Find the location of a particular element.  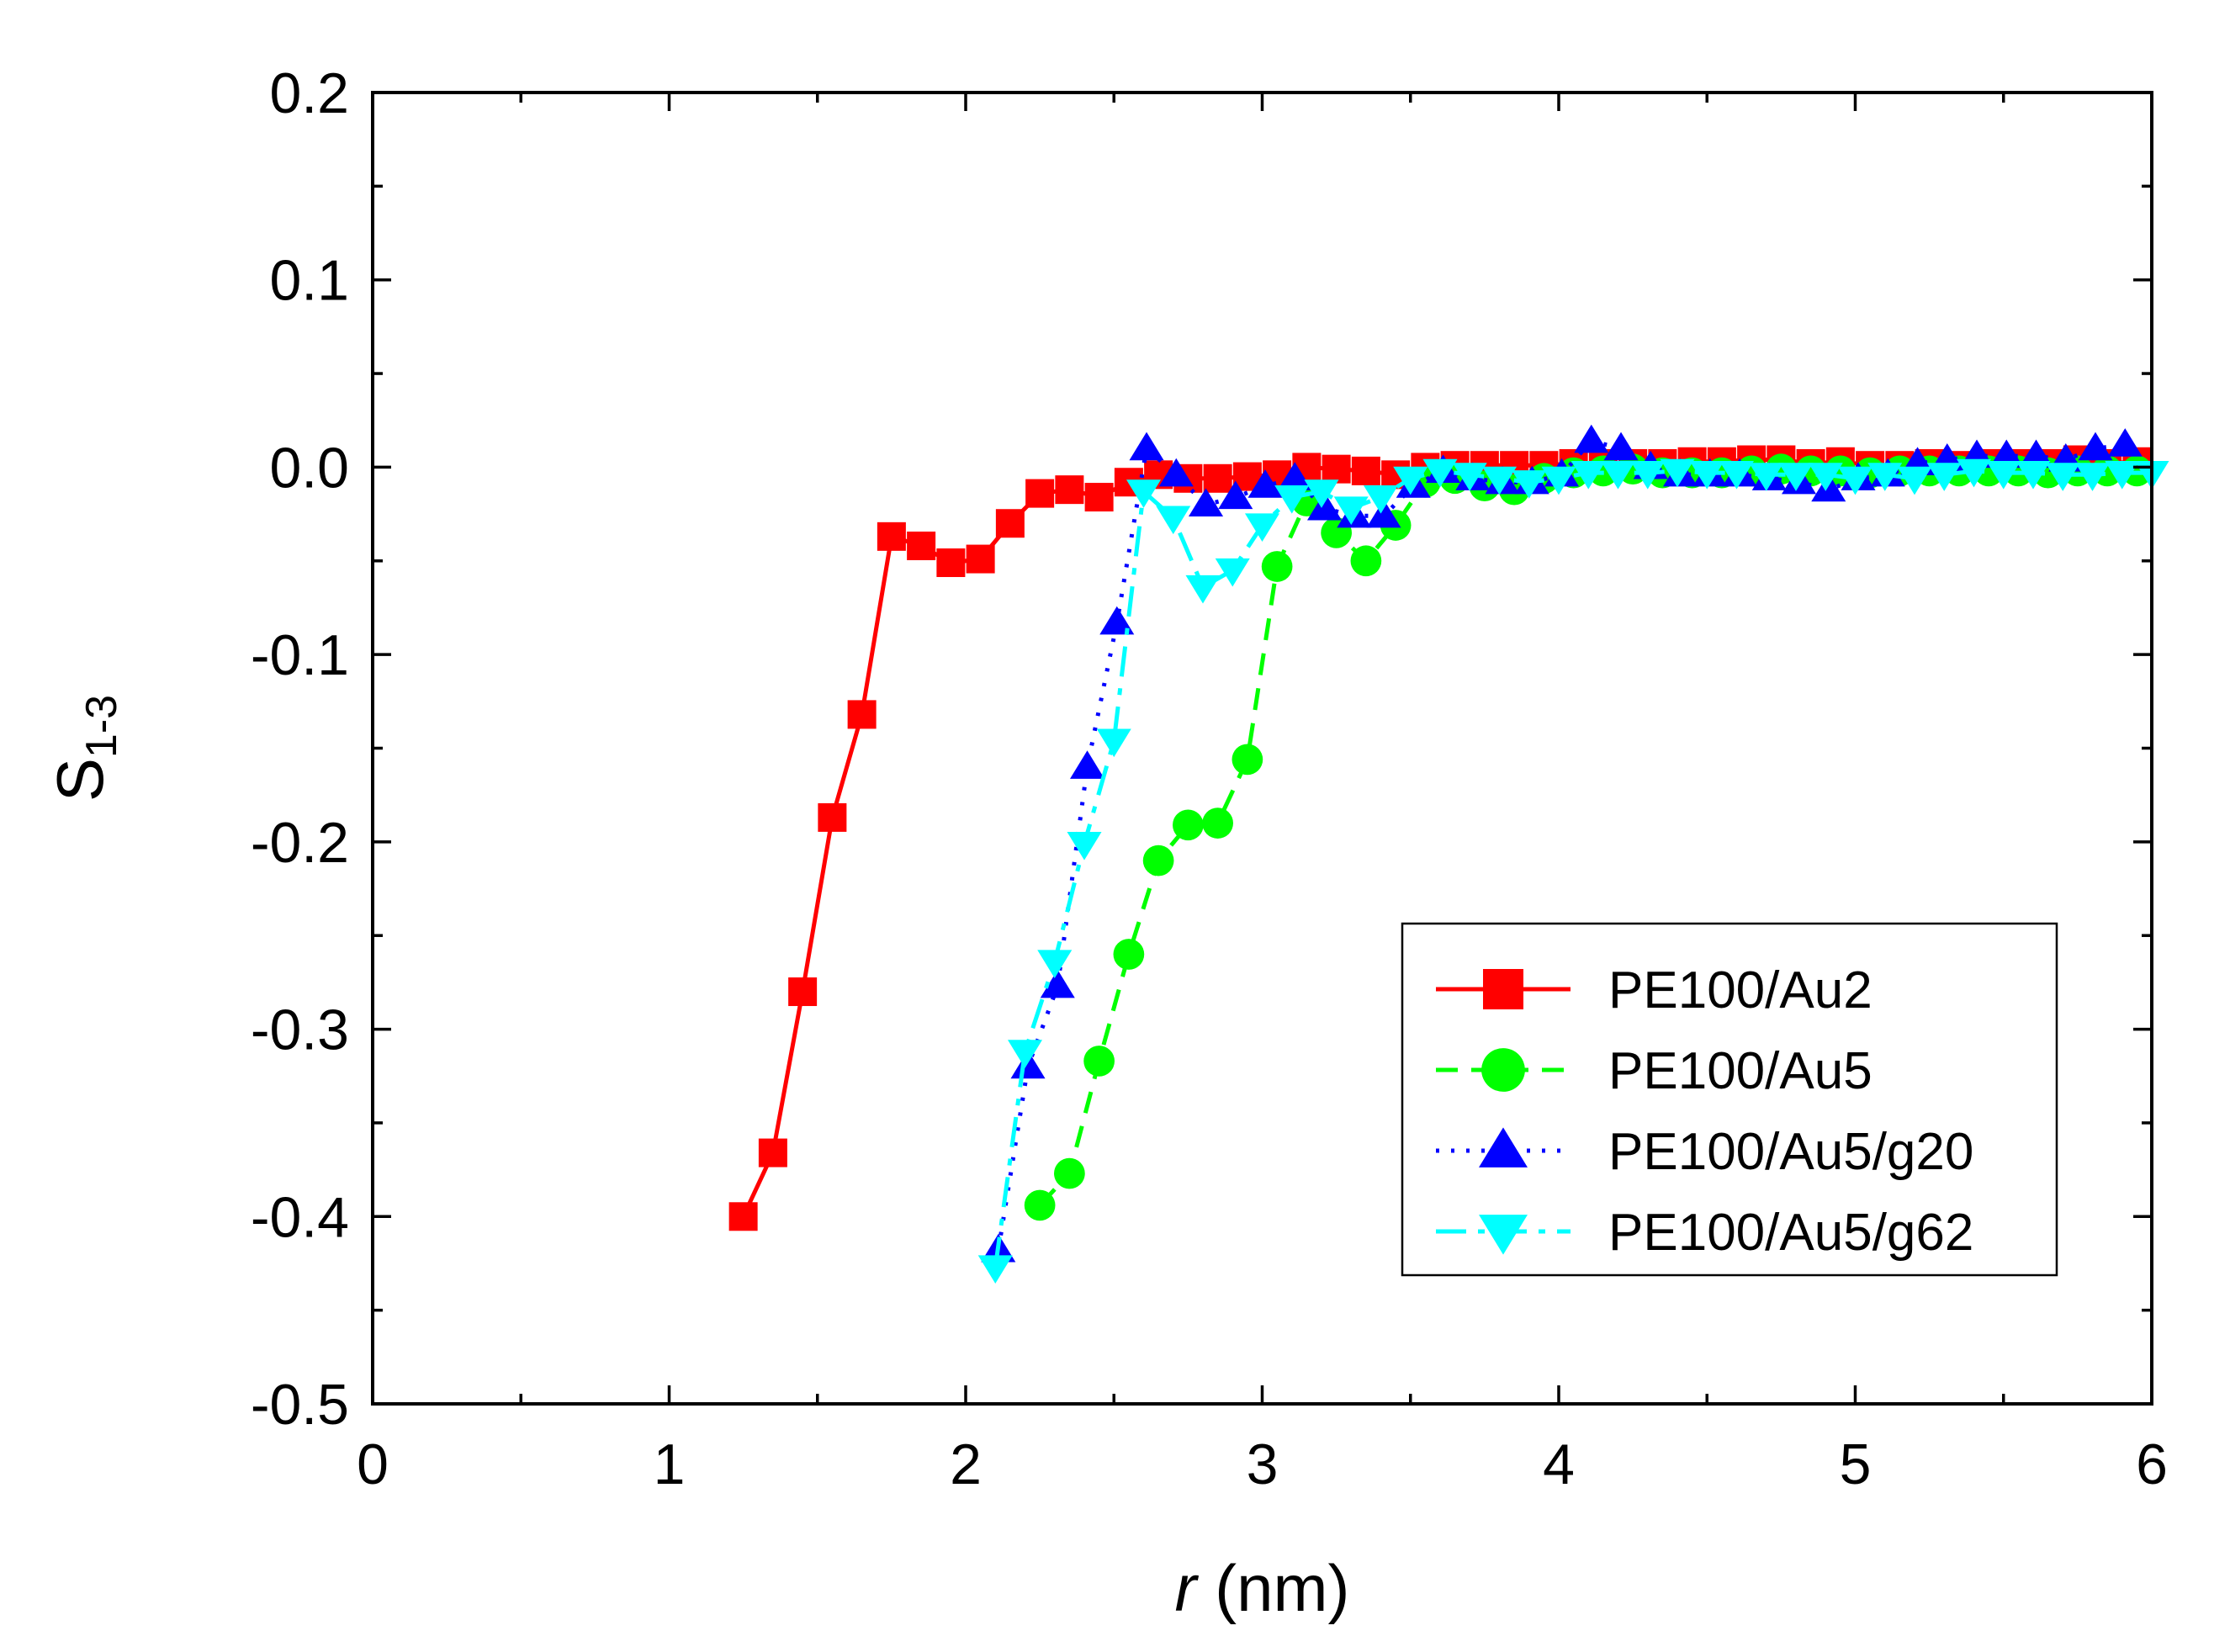

y-tick-label: 0.0 is located at coordinates (309, 468).